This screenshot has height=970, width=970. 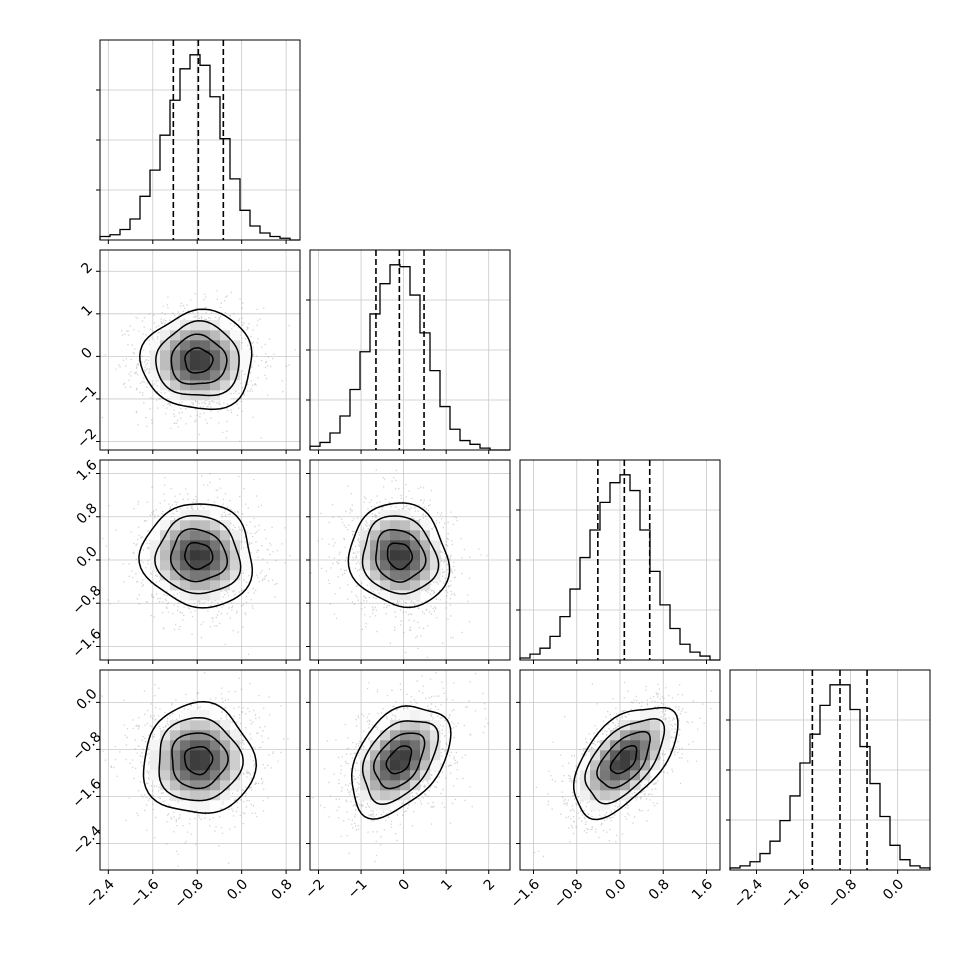 What do you see at coordinates (659, 889) in the screenshot?
I see `xtick-label-2-3: 0.8` at bounding box center [659, 889].